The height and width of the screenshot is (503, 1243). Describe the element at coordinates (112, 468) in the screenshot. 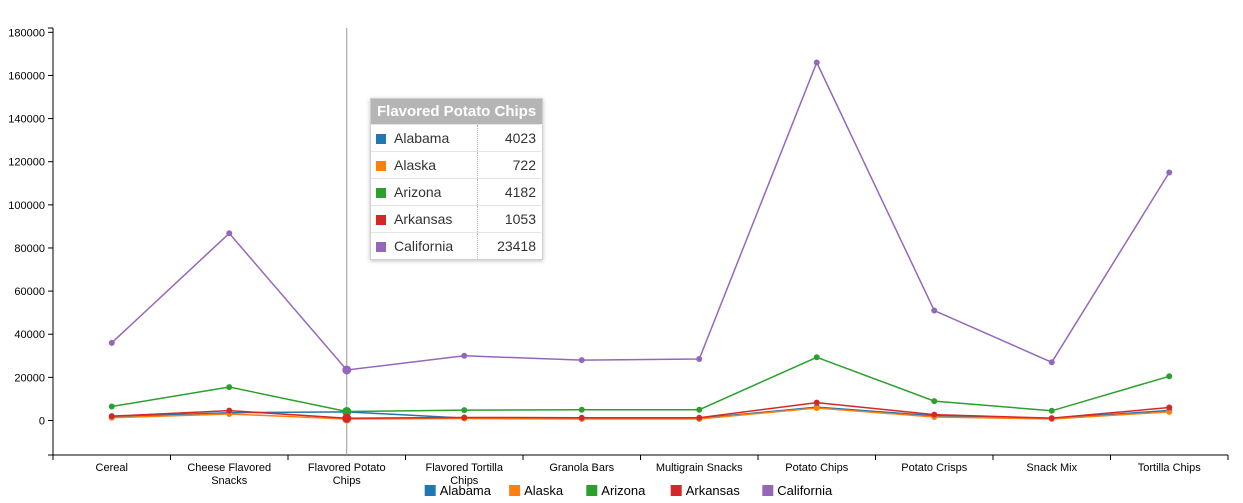

I see `x-tick-label: Cereal` at that location.